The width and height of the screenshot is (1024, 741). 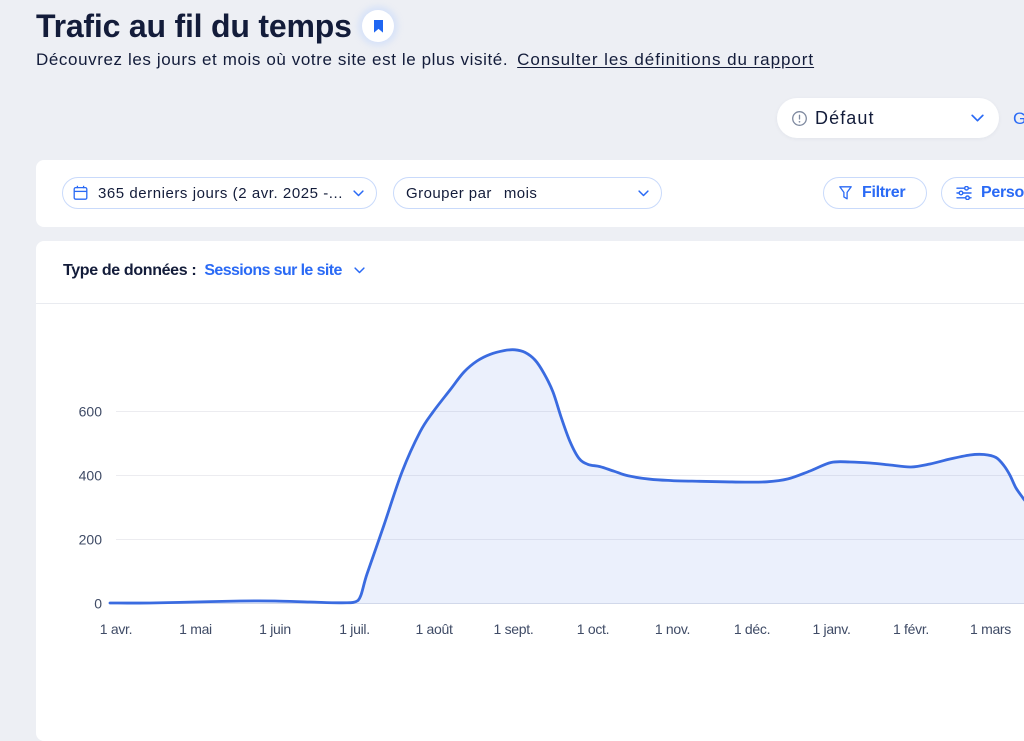 What do you see at coordinates (514, 629) in the screenshot?
I see `svg-text: 1 sept.` at bounding box center [514, 629].